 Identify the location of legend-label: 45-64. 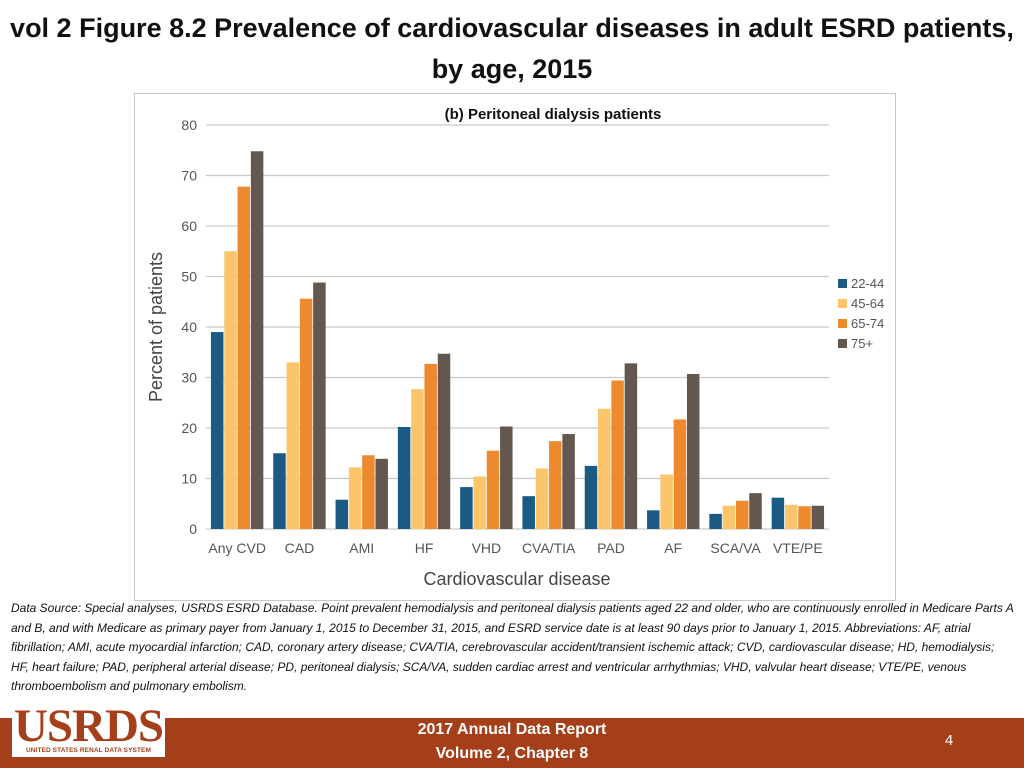
(867, 303).